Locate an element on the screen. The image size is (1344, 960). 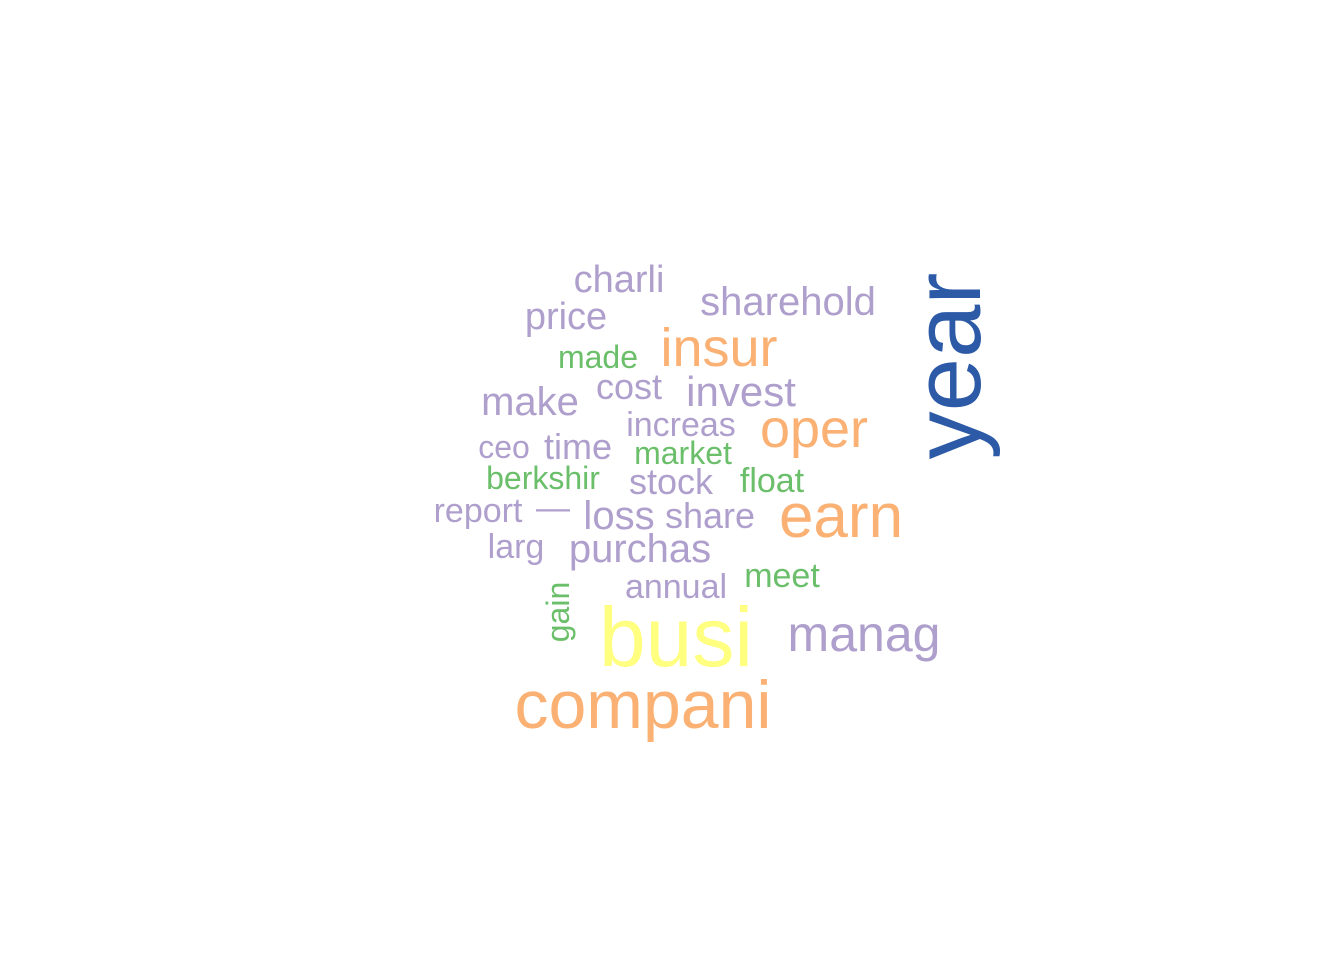
word-insur: insur is located at coordinates (719, 348).